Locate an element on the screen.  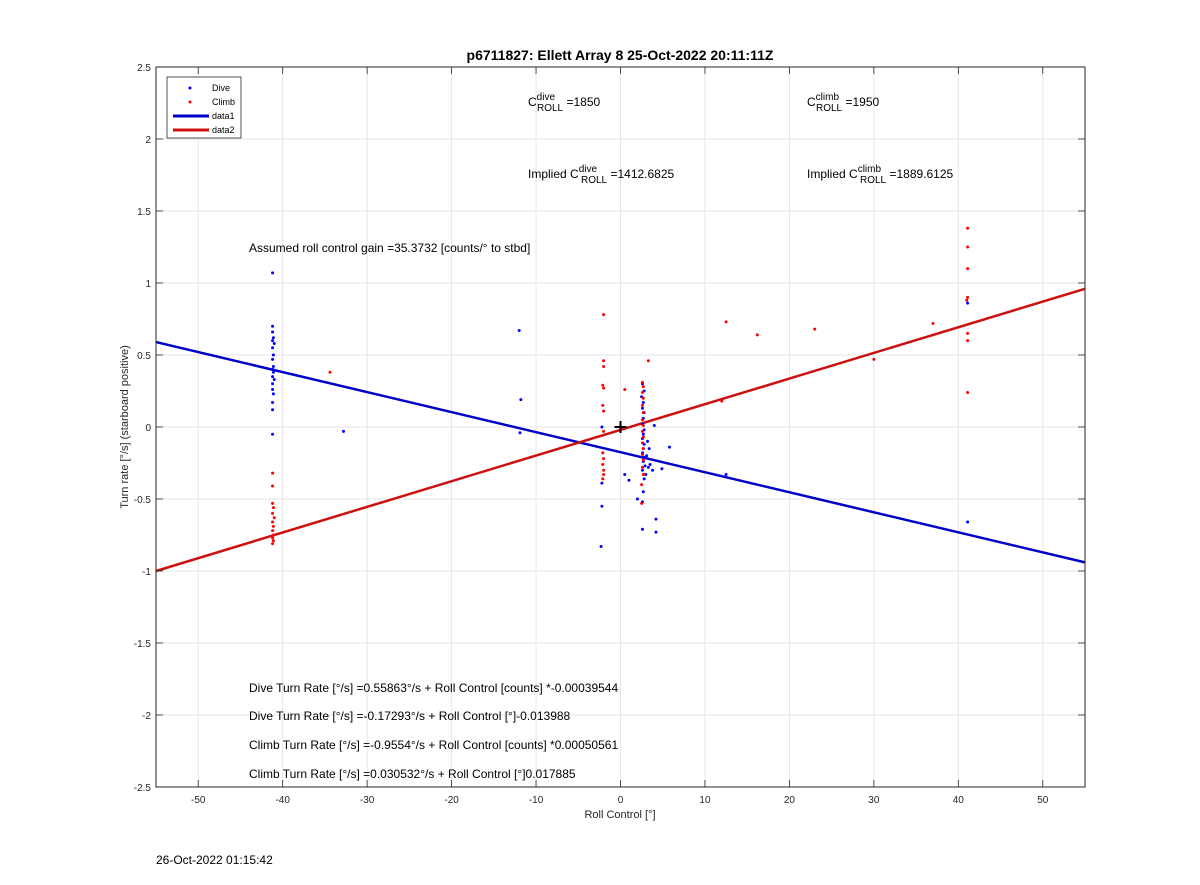
x-tick-label: -50 is located at coordinates (198, 800).